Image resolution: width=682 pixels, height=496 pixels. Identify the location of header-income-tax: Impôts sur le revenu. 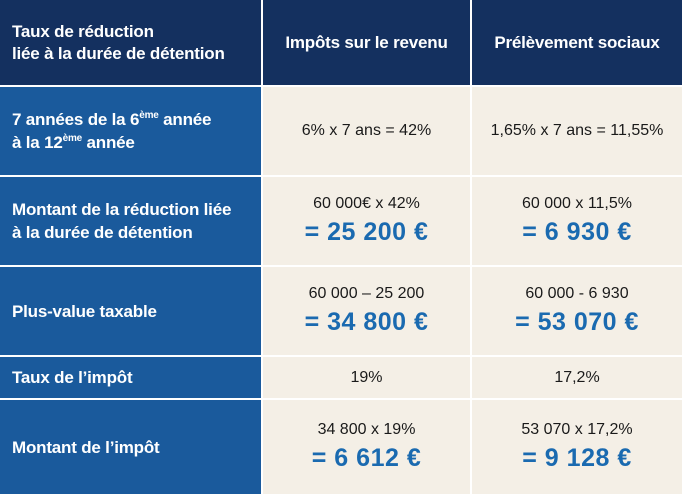
(367, 43).